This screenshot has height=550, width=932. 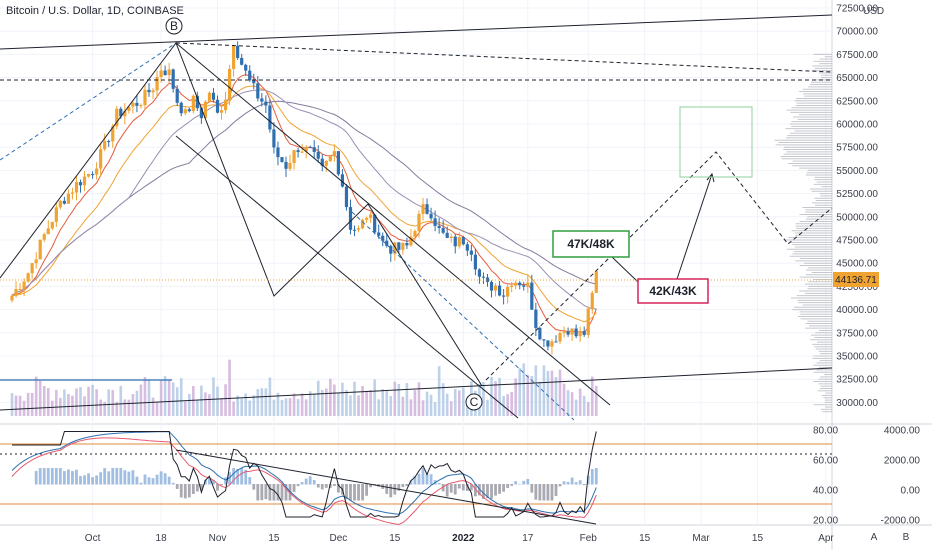 What do you see at coordinates (591, 244) in the screenshot?
I see `target-box-47k: 47K/48K` at bounding box center [591, 244].